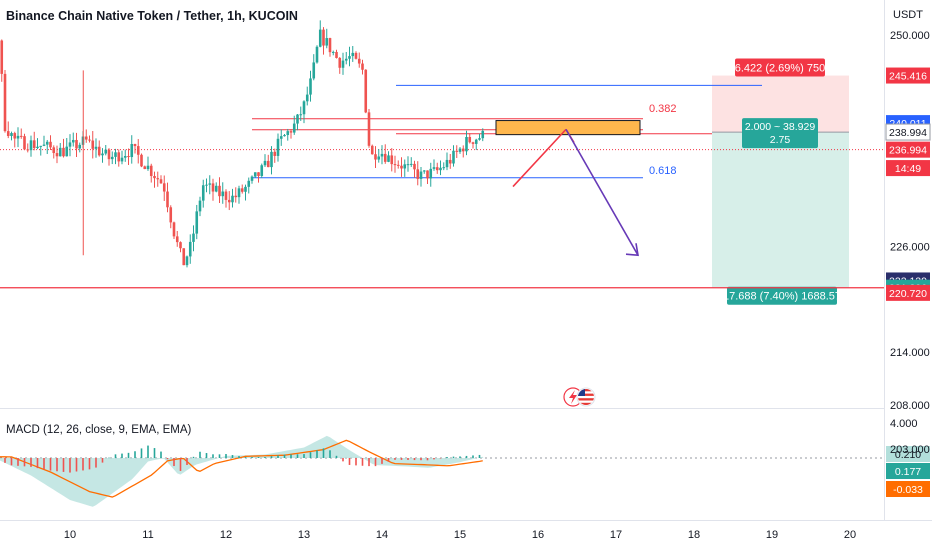 This screenshot has height=550, width=932. What do you see at coordinates (586, 397) in the screenshot?
I see `us-flag-icon` at bounding box center [586, 397].